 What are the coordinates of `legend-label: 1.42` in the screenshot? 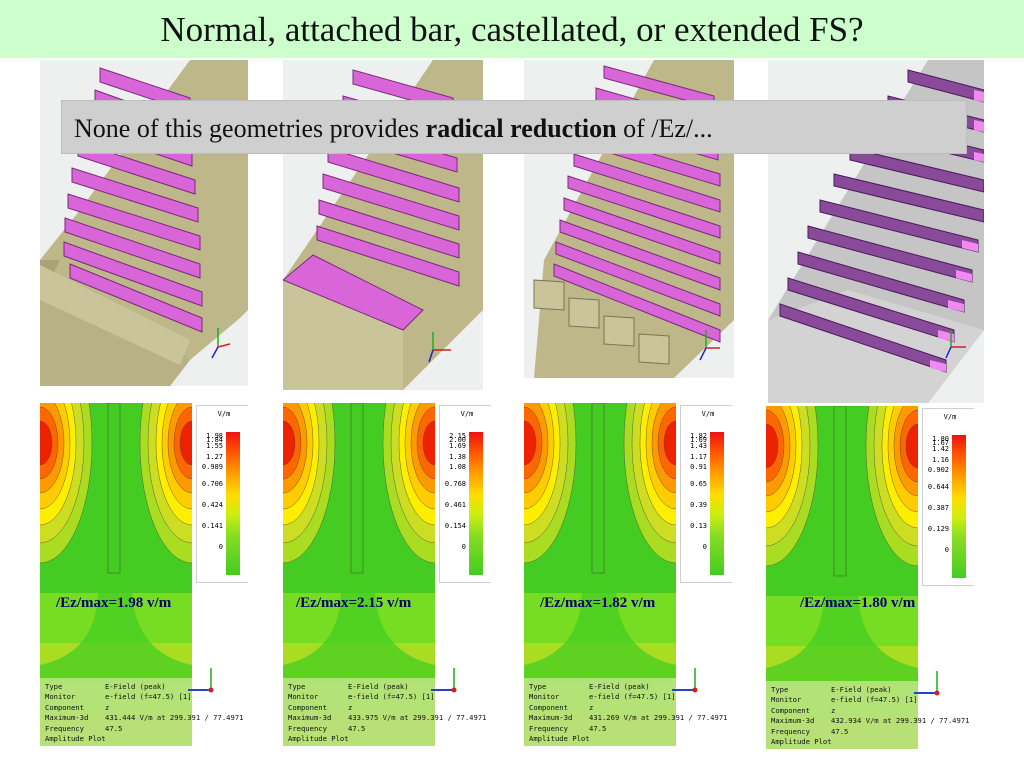 It's located at (940, 449).